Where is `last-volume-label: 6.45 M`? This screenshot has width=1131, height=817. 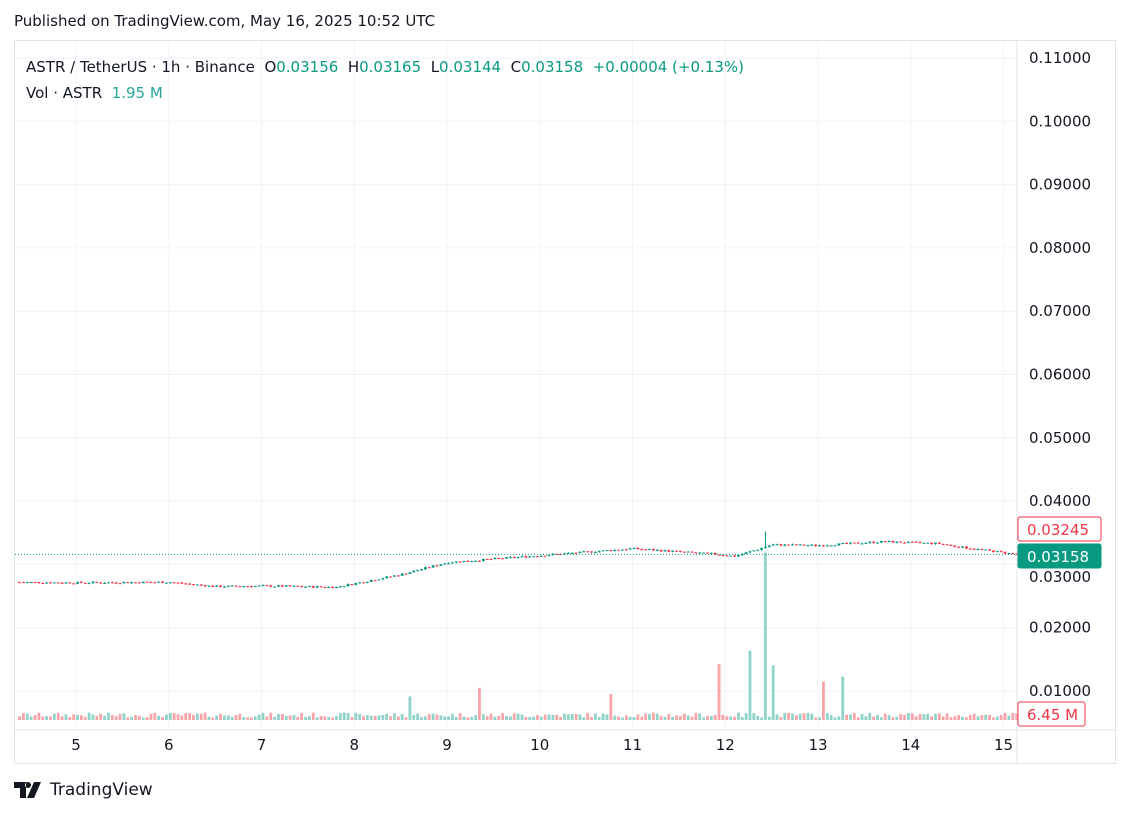
last-volume-label: 6.45 M is located at coordinates (1052, 715).